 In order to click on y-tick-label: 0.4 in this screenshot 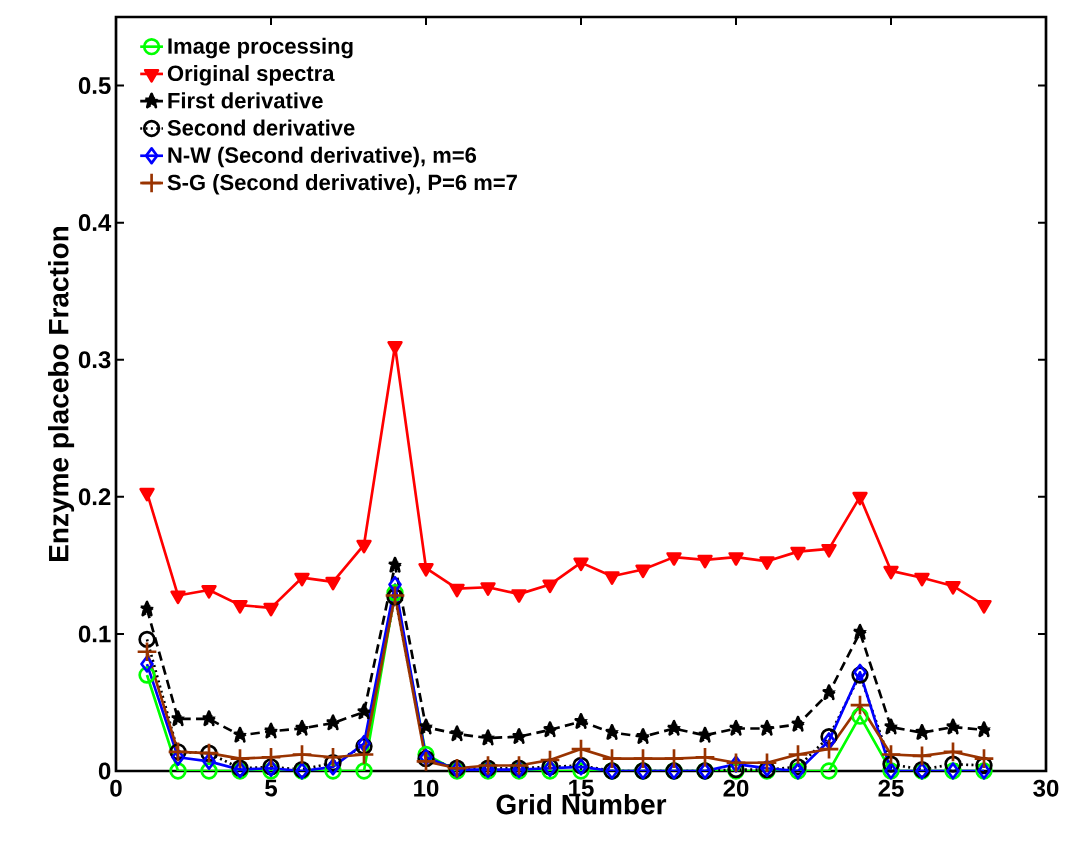, I will do `click(95, 223)`.